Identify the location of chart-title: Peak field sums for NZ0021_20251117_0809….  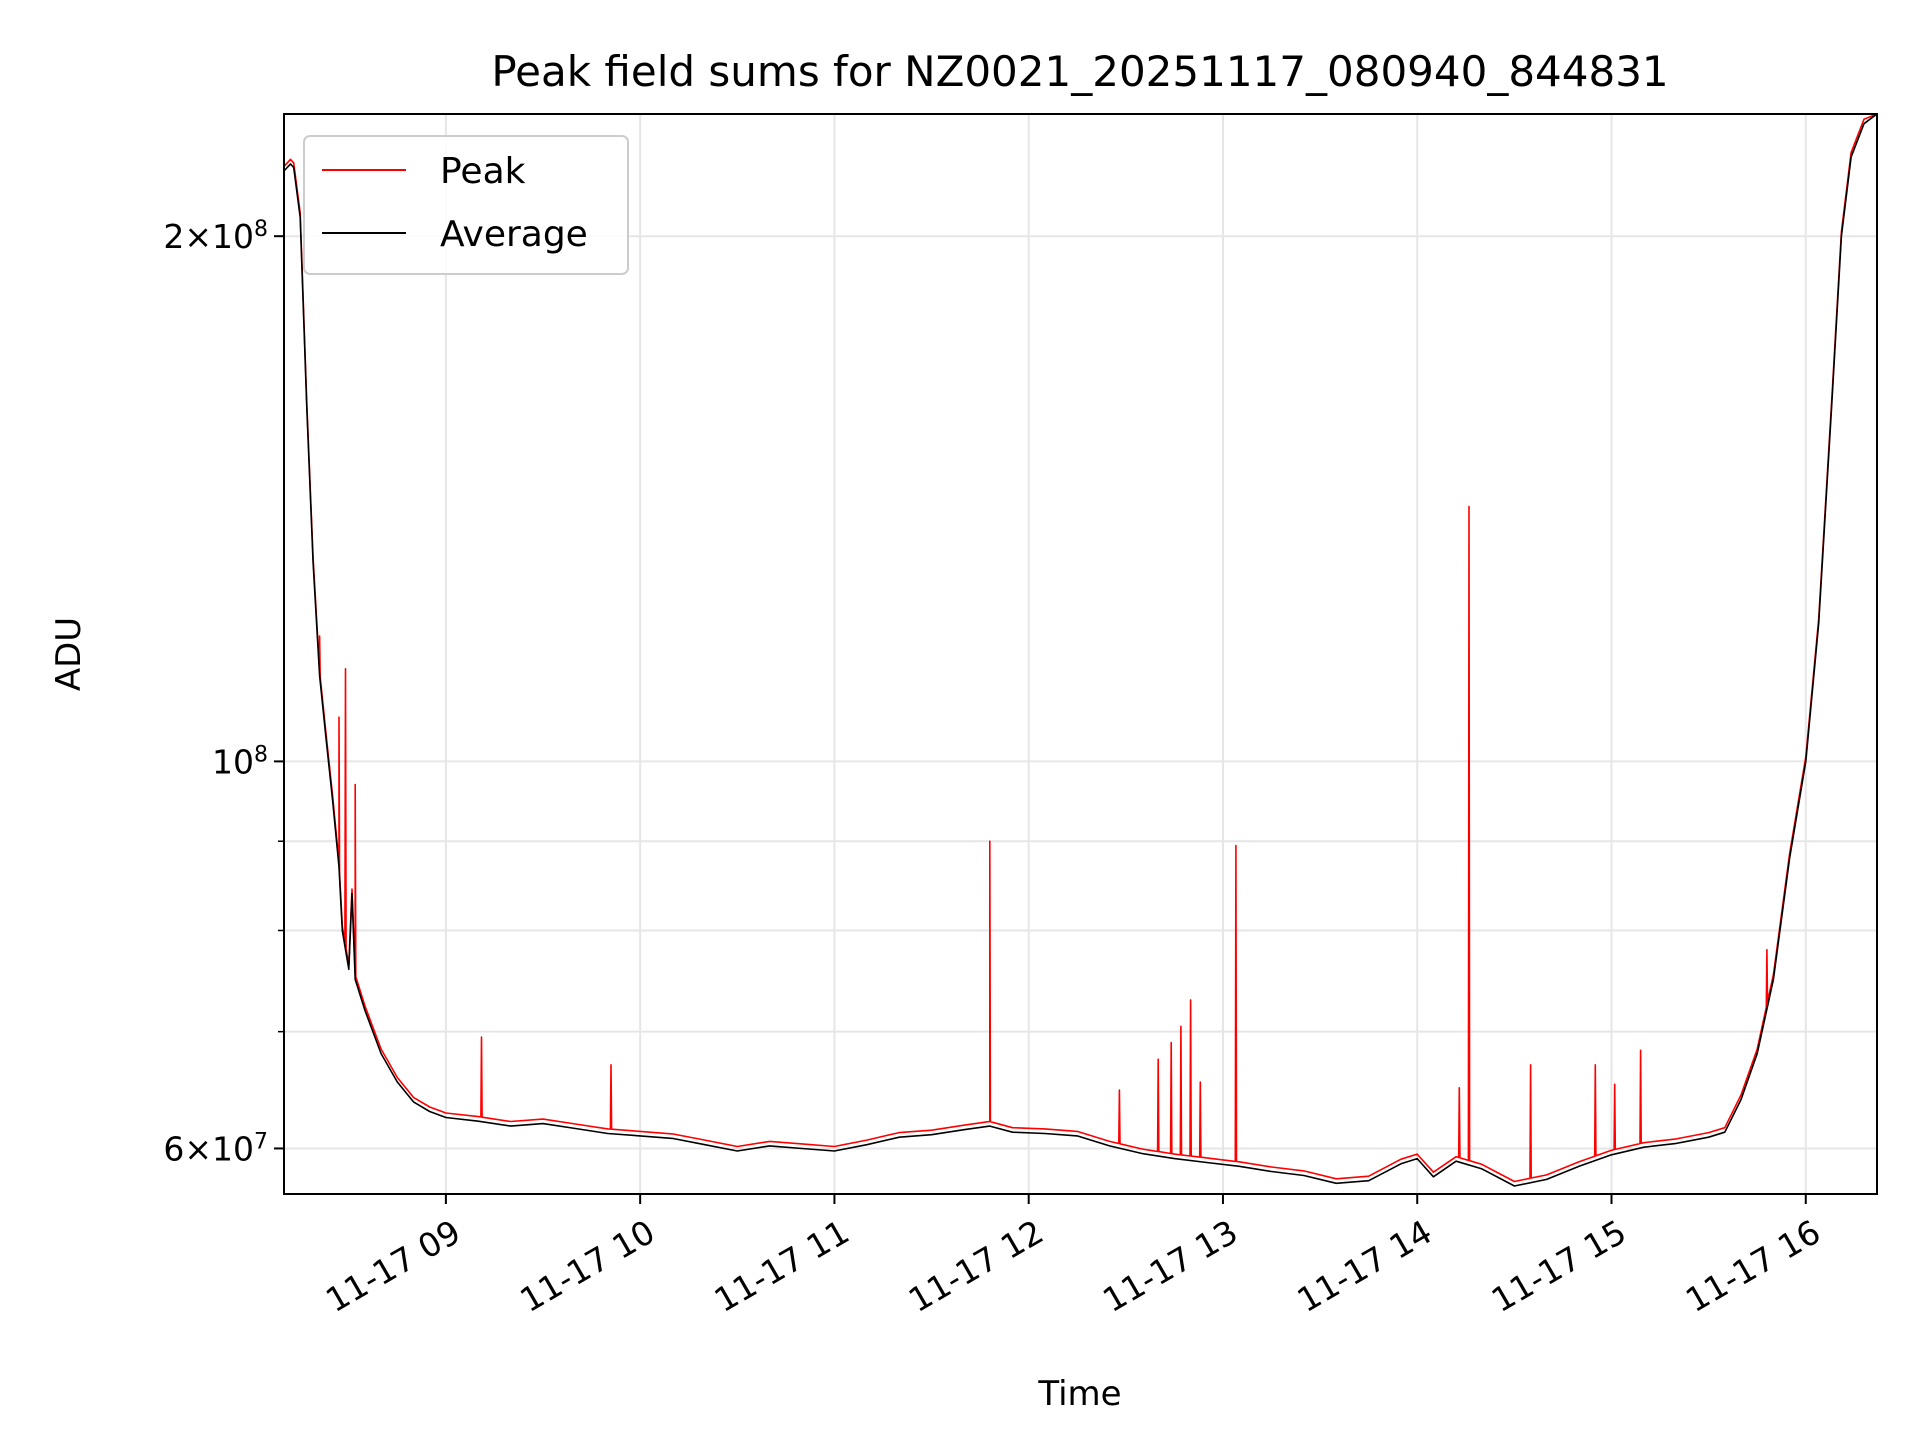
(1079, 71).